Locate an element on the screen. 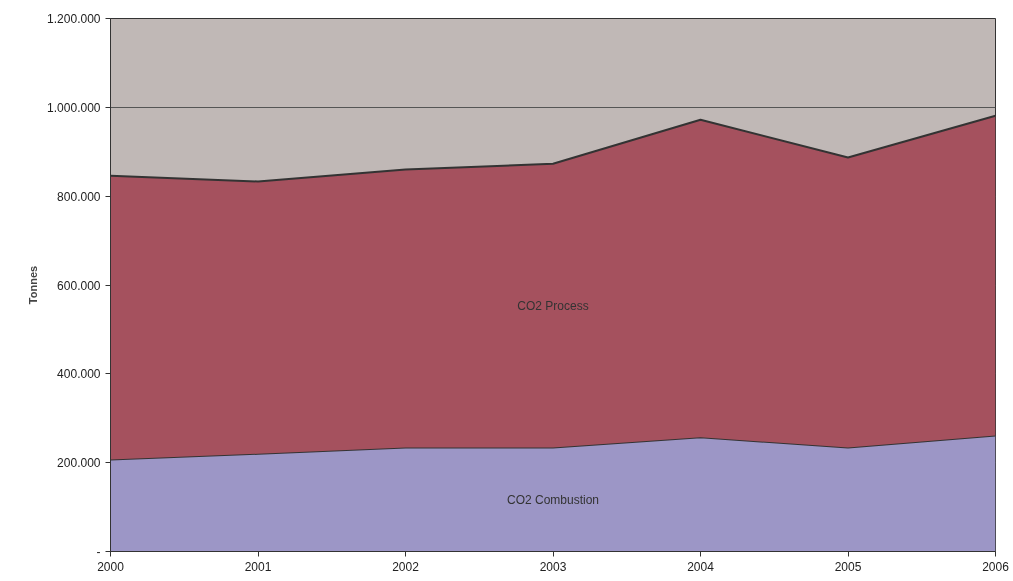 The height and width of the screenshot is (581, 1013). y-axis-title: Tonnes is located at coordinates (33, 285).